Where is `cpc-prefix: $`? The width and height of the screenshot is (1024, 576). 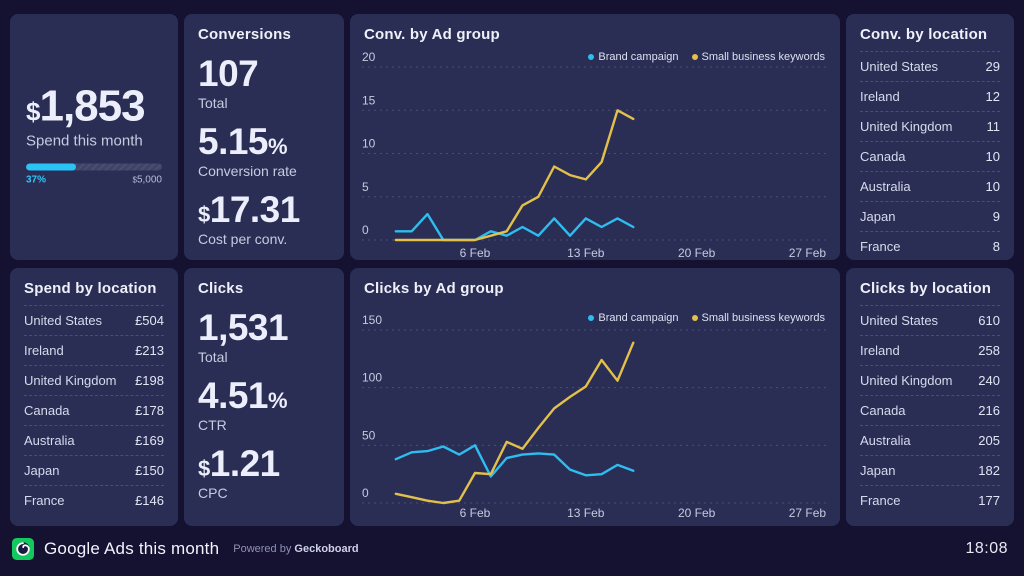
cpc-prefix: $ is located at coordinates (204, 468).